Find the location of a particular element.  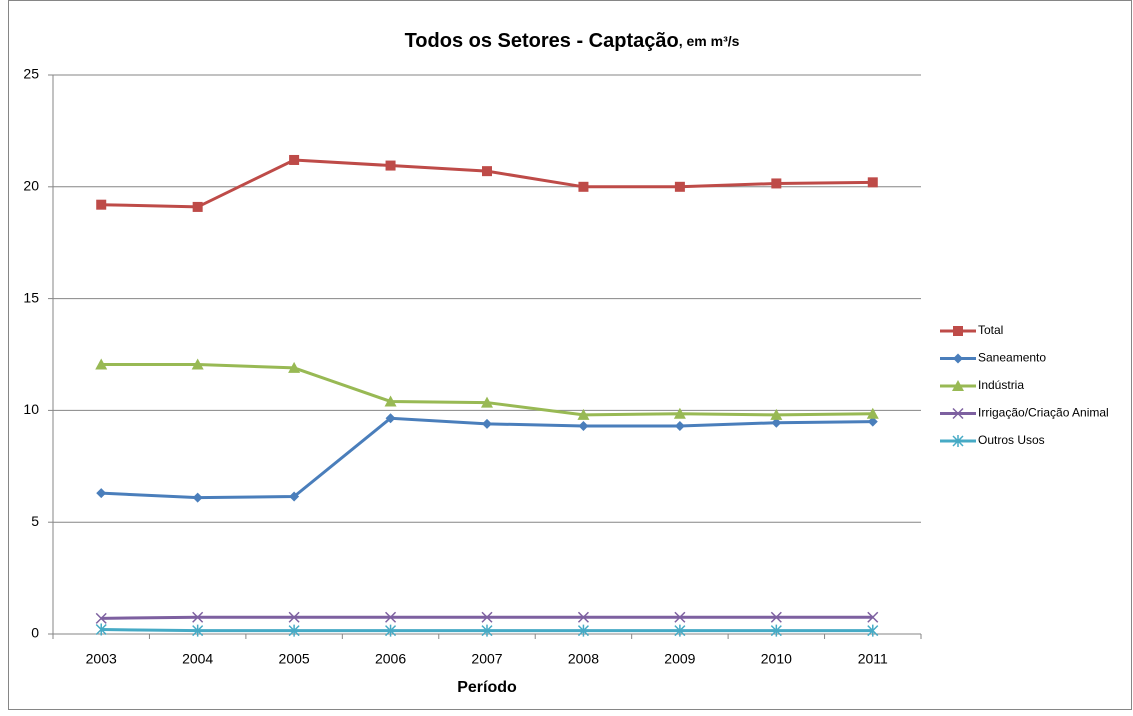

x-tick-label: 2010 is located at coordinates (776, 659).